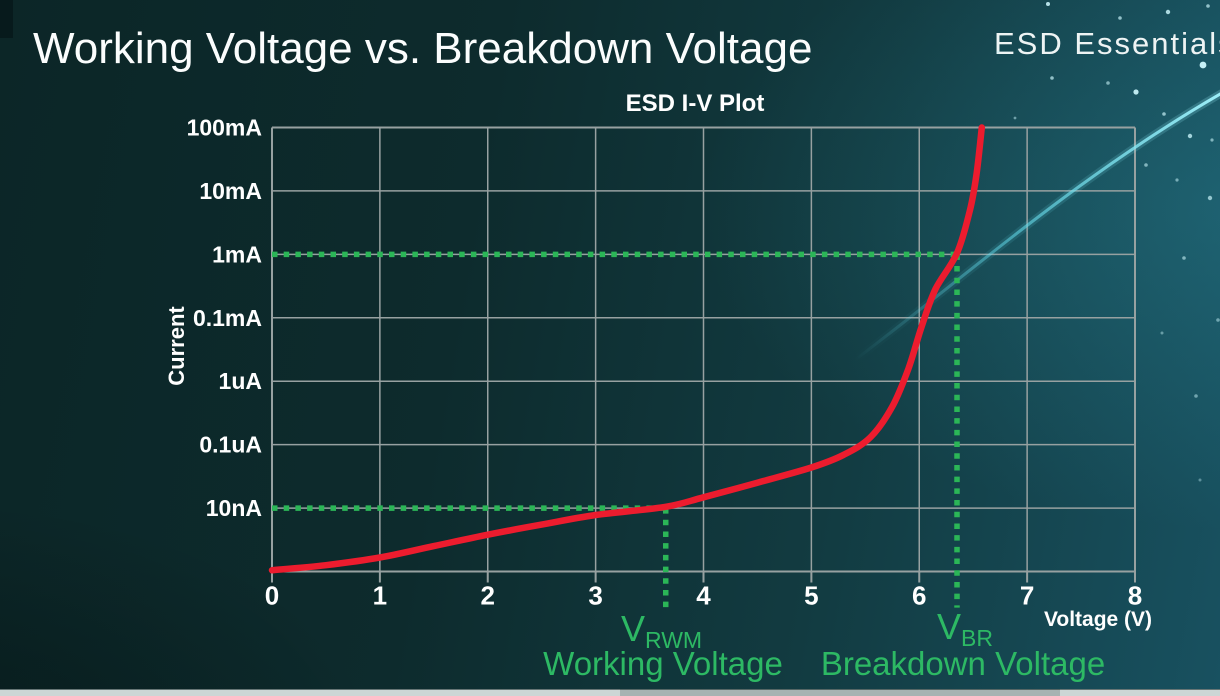 The image size is (1220, 696). Describe the element at coordinates (488, 596) in the screenshot. I see `x-tick-label: 2` at that location.